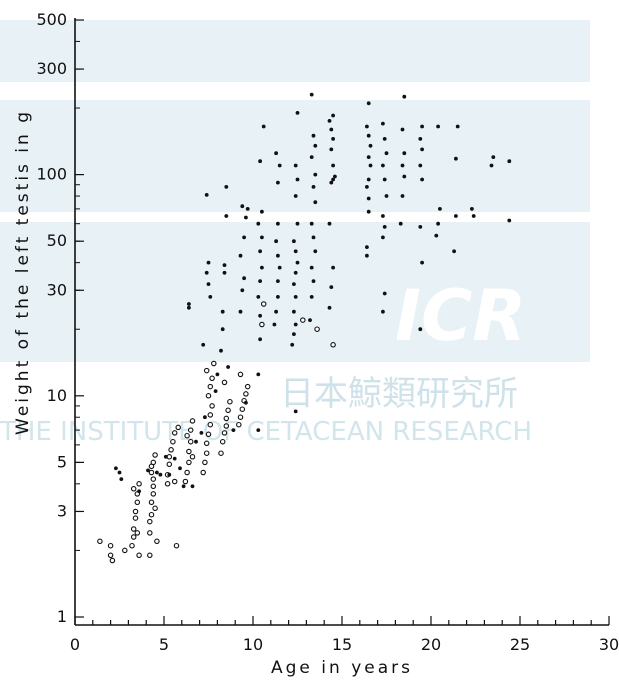 The height and width of the screenshot is (681, 619). I want to click on y-ticks: 1 3 5 10 30 50 100 300 500, so click(60, 318).